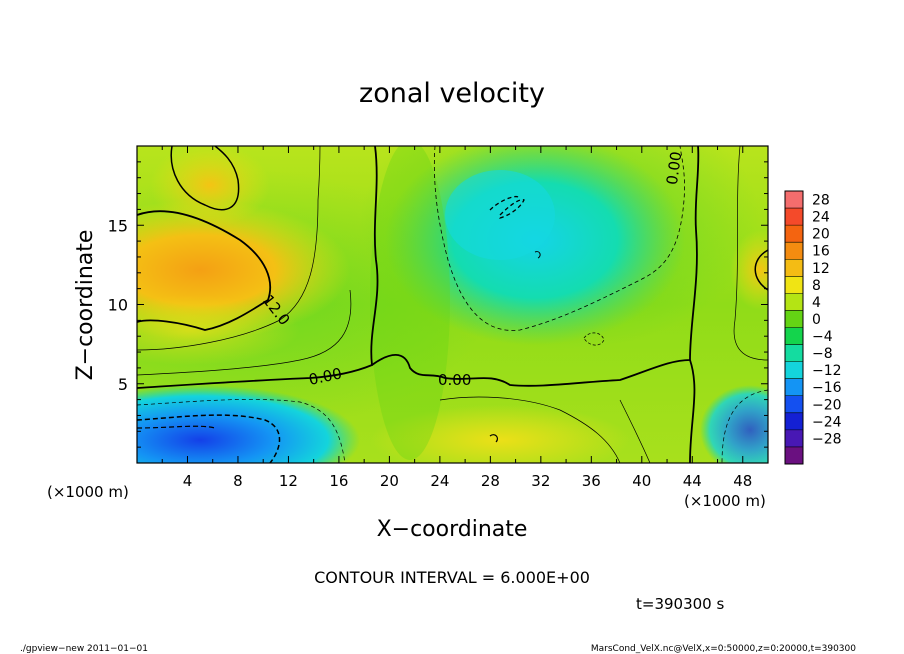  I want to click on heatmap-region-orange-top, so click(210, 186).